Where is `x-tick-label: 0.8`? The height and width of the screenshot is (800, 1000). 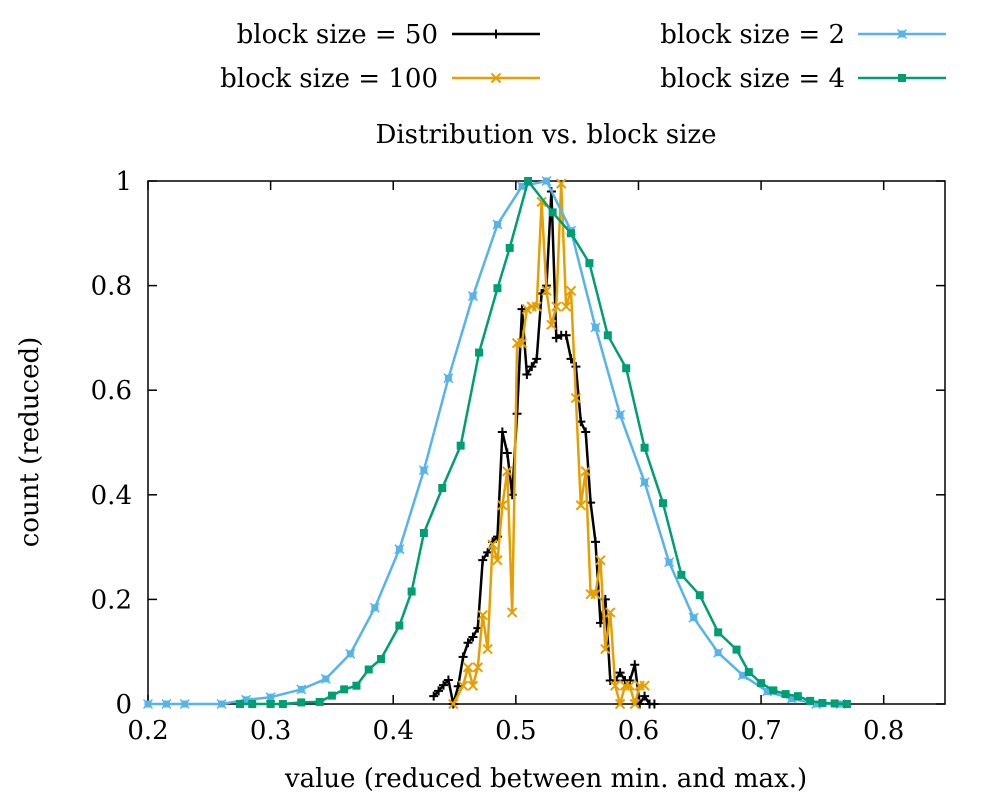 x-tick-label: 0.8 is located at coordinates (883, 731).